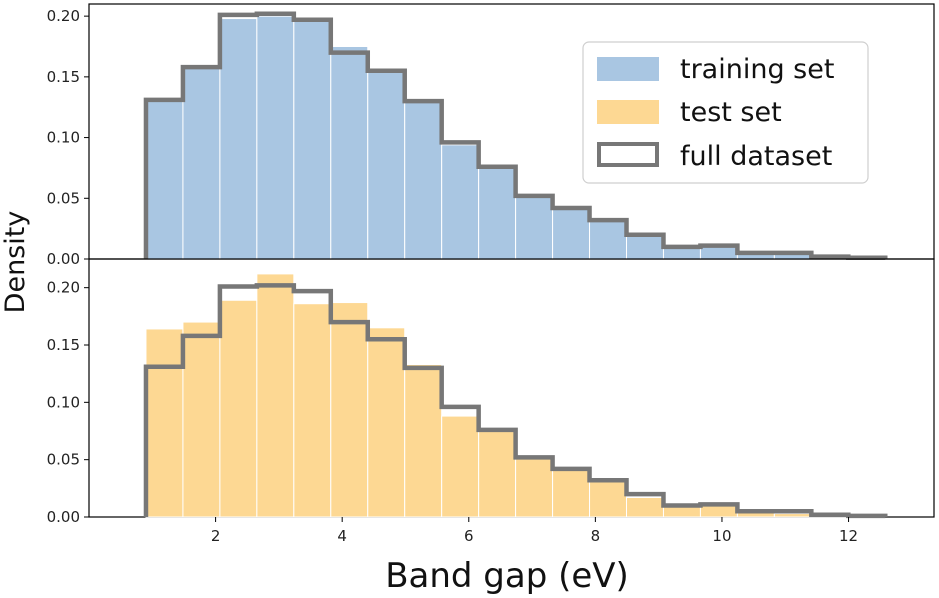 The height and width of the screenshot is (598, 939). Describe the element at coordinates (596, 536) in the screenshot. I see `xtick-label-3: 8` at that location.